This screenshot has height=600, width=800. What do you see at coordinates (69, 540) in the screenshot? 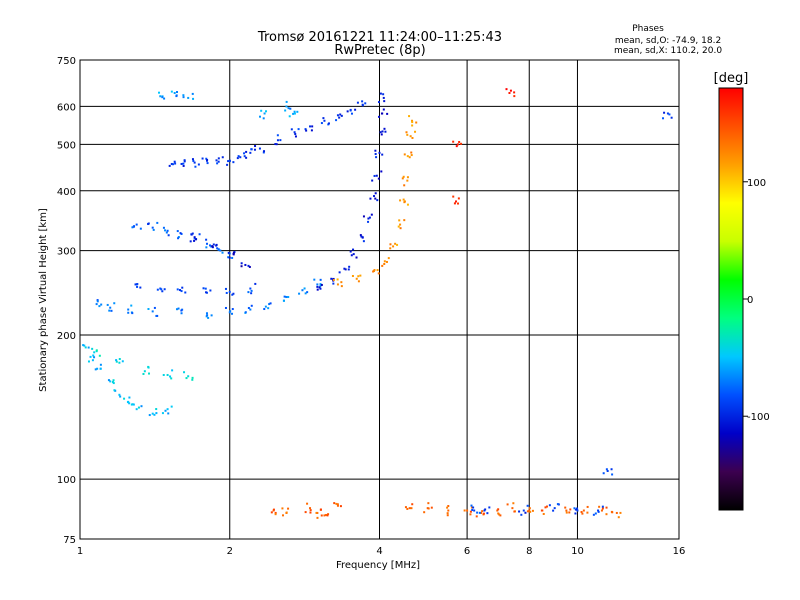
I see `y-tick-label: 75` at bounding box center [69, 540].